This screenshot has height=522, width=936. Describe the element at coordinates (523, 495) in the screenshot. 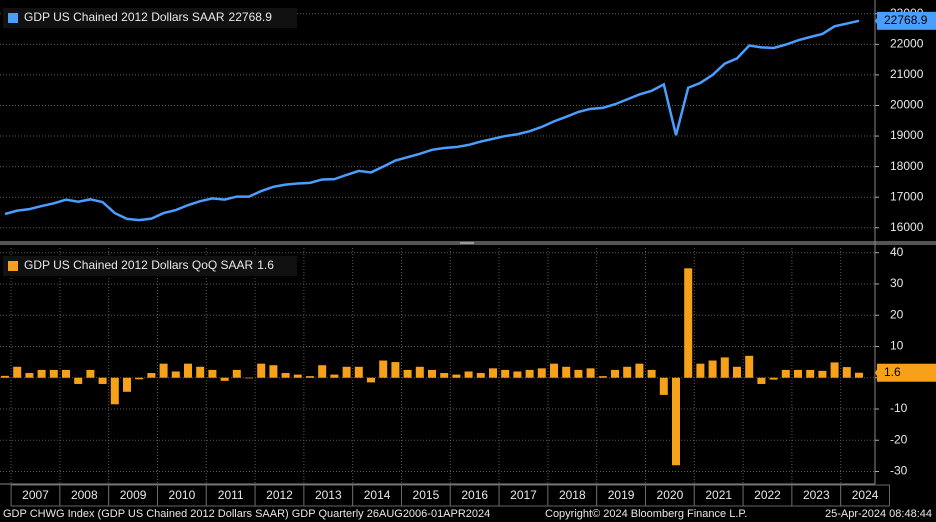

I see `x-tick-label: 2017` at that location.